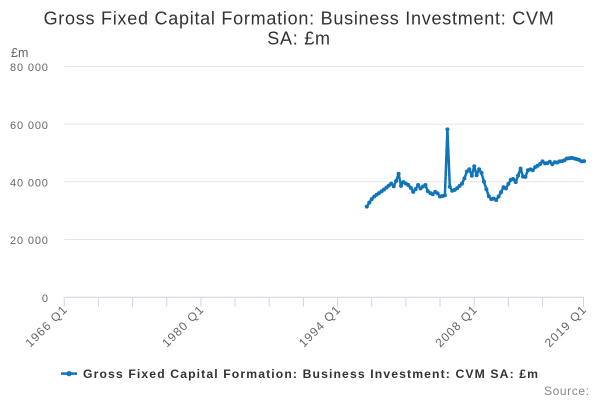 This screenshot has width=600, height=400. What do you see at coordinates (566, 391) in the screenshot?
I see `svg-text: Source:` at bounding box center [566, 391].